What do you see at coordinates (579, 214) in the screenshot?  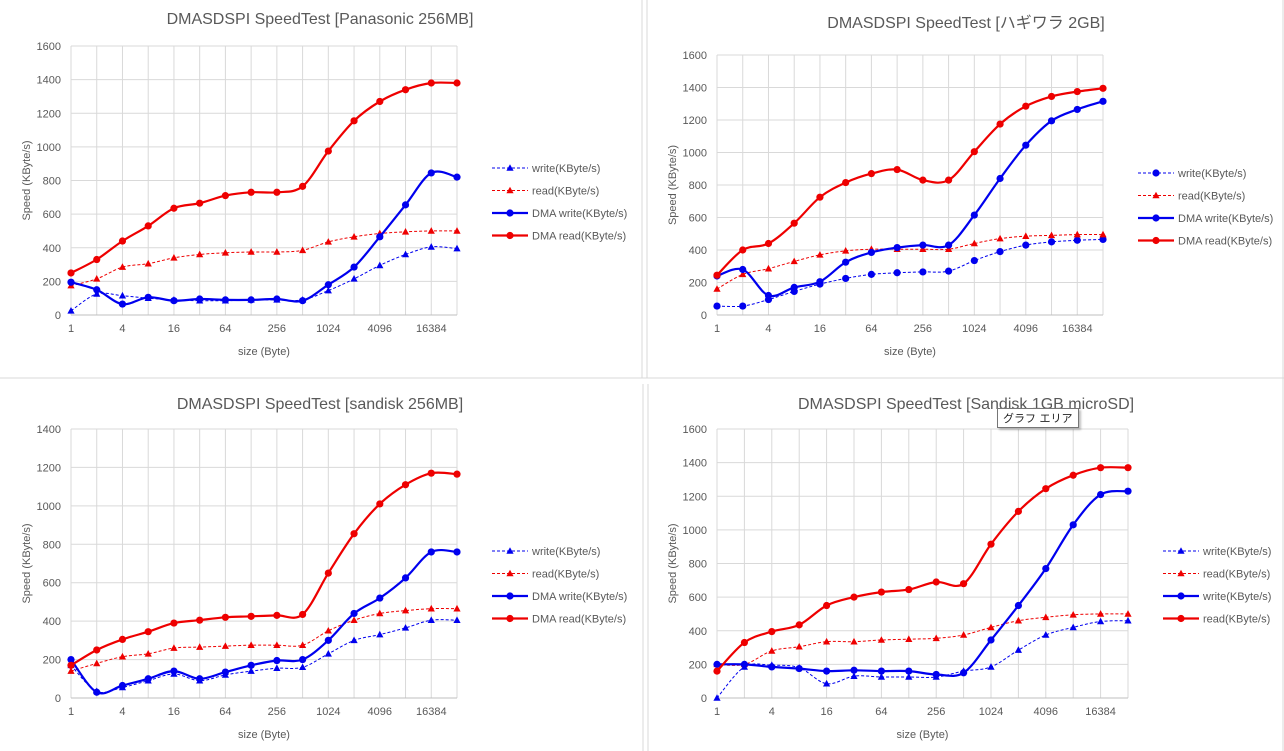 I see `legend-label: DMA write(KByte/s)` at bounding box center [579, 214].